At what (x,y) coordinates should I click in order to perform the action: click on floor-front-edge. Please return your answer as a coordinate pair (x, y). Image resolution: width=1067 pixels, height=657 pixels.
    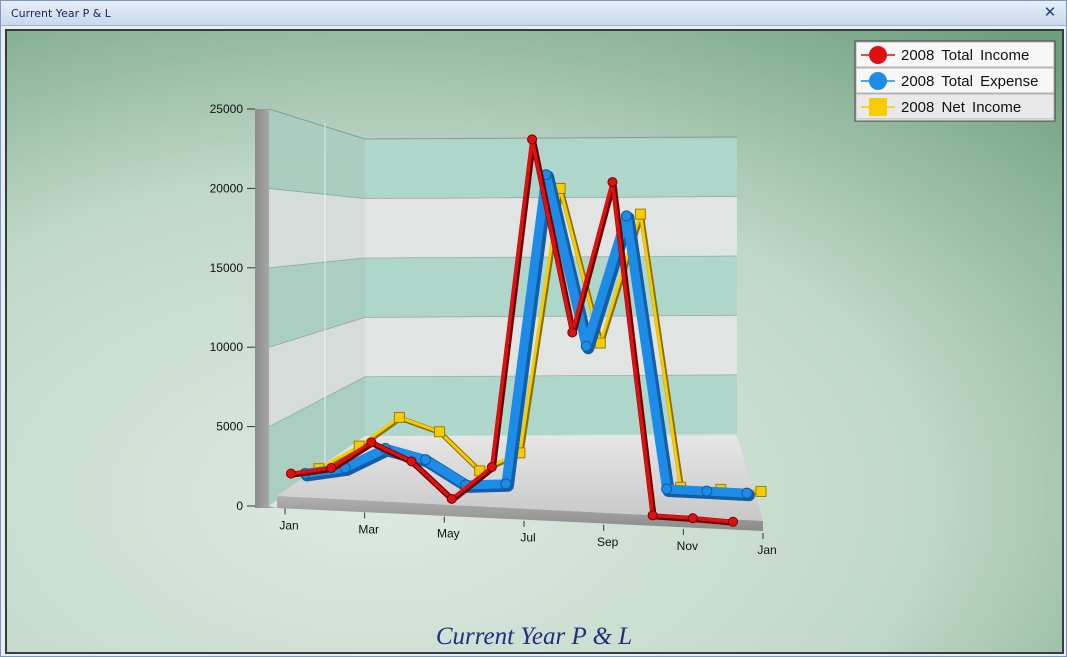
    Looking at the image, I should click on (520, 513).